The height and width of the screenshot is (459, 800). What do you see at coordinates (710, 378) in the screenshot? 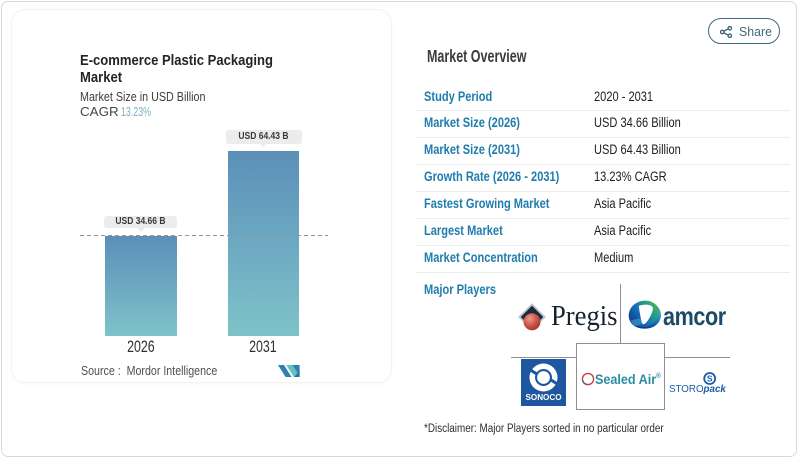
I see `svg-text: S` at bounding box center [710, 378].